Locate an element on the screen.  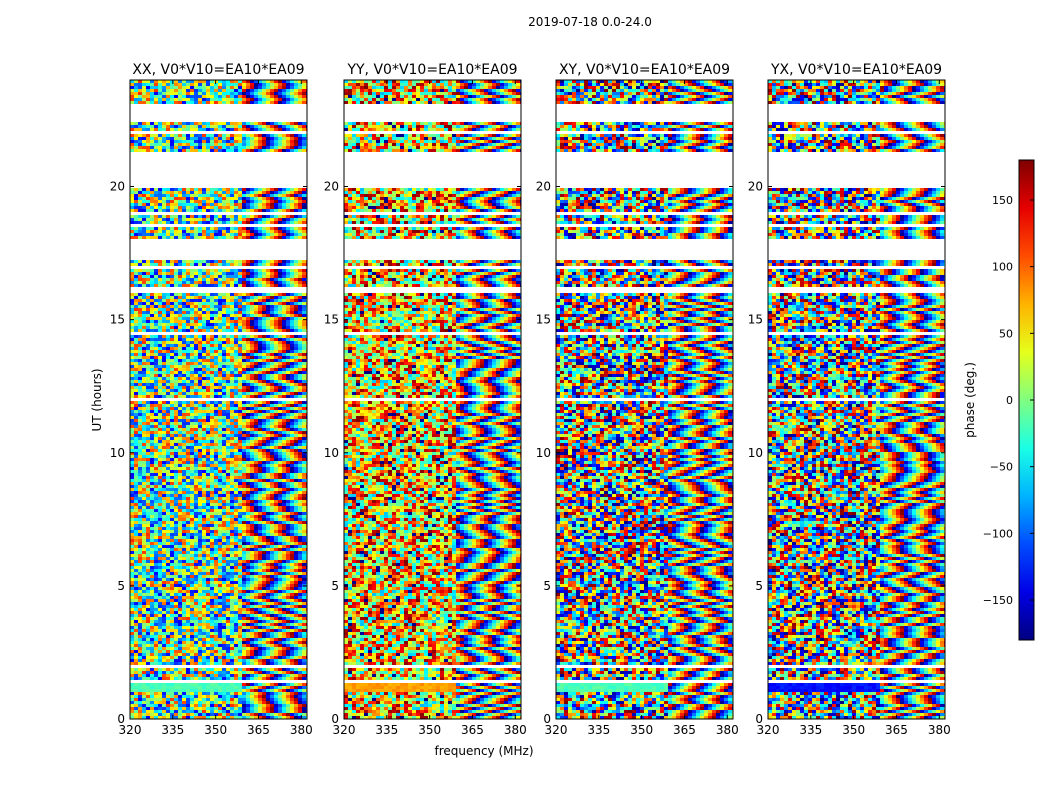
heatmap-yy is located at coordinates (432, 399).